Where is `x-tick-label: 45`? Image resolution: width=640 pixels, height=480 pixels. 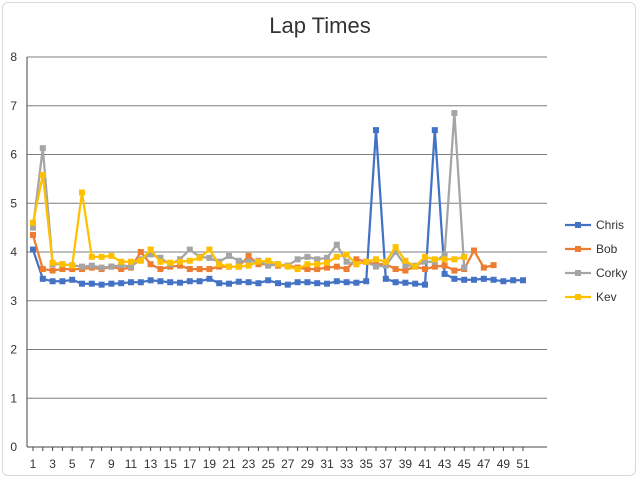
x-tick-label: 45 is located at coordinates (465, 464).